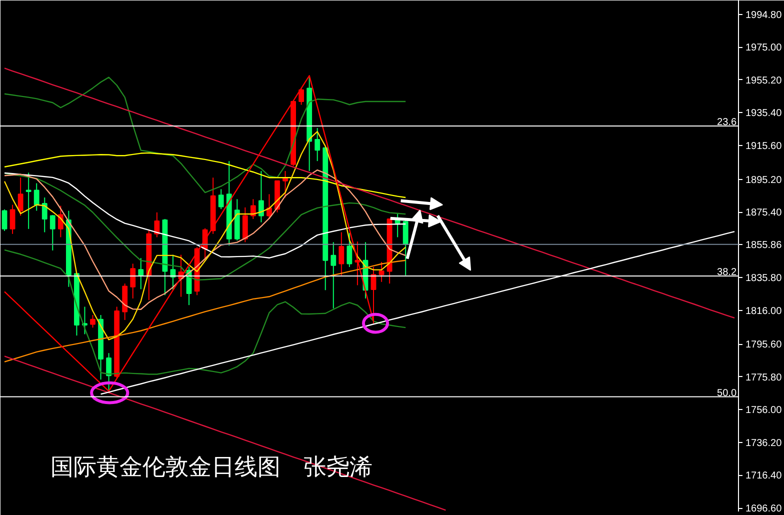 The height and width of the screenshot is (515, 784). What do you see at coordinates (764, 311) in the screenshot?
I see `y-tick-label: 1816.00` at bounding box center [764, 311].